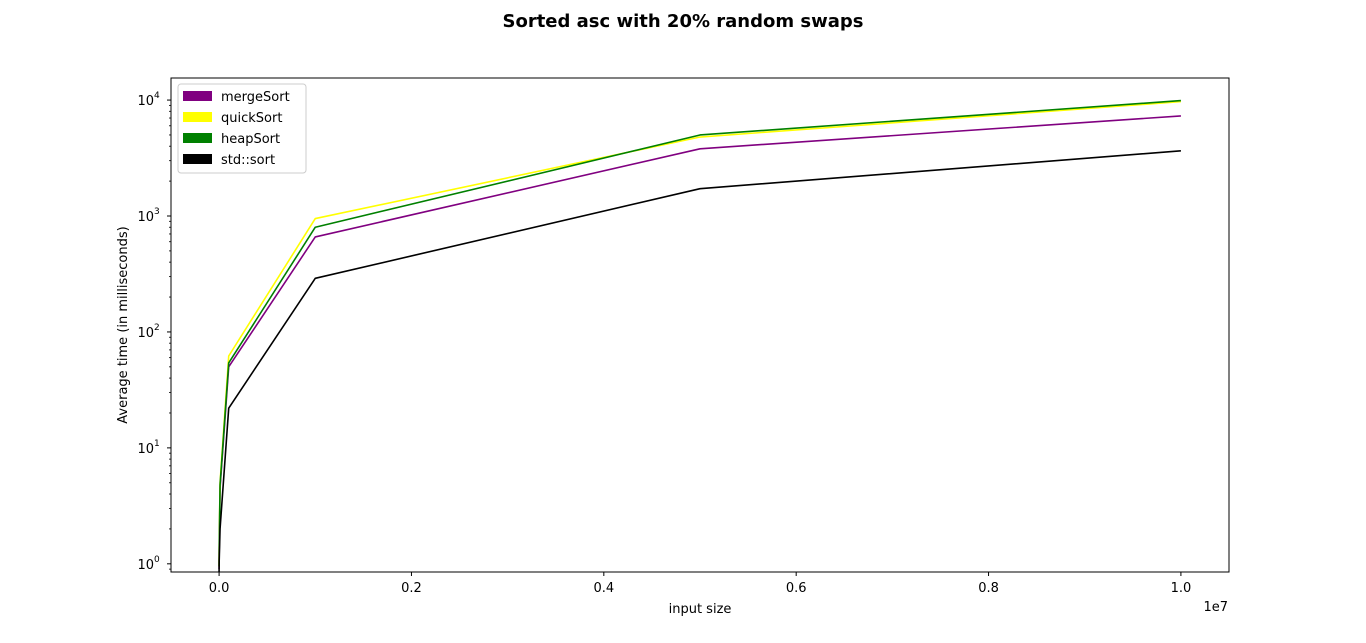 This screenshot has height=643, width=1366. I want to click on legend-frame, so click(242, 128).